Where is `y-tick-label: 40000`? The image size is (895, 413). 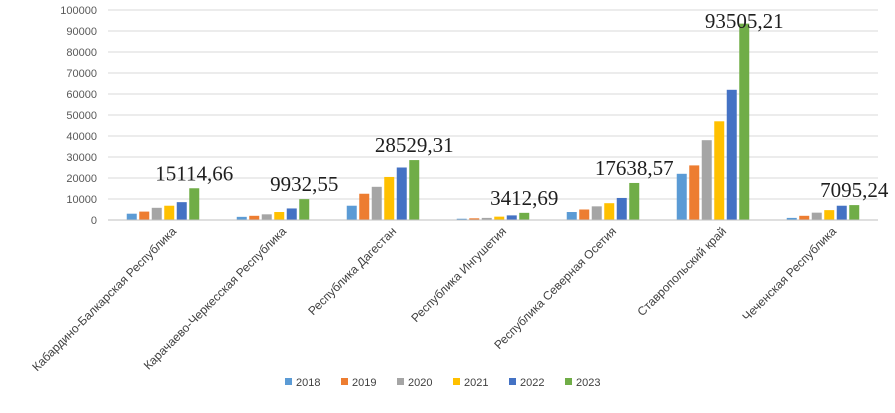 y-tick-label: 40000 is located at coordinates (81, 137).